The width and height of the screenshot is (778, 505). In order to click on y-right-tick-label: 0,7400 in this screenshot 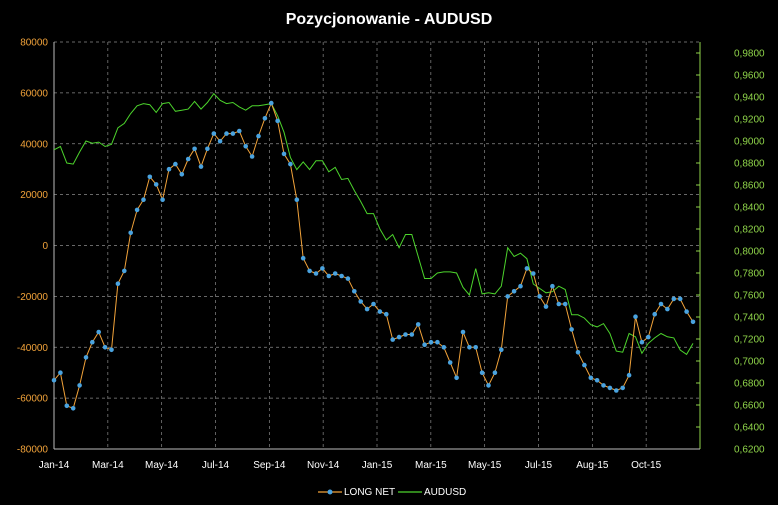, I will do `click(749, 318)`.